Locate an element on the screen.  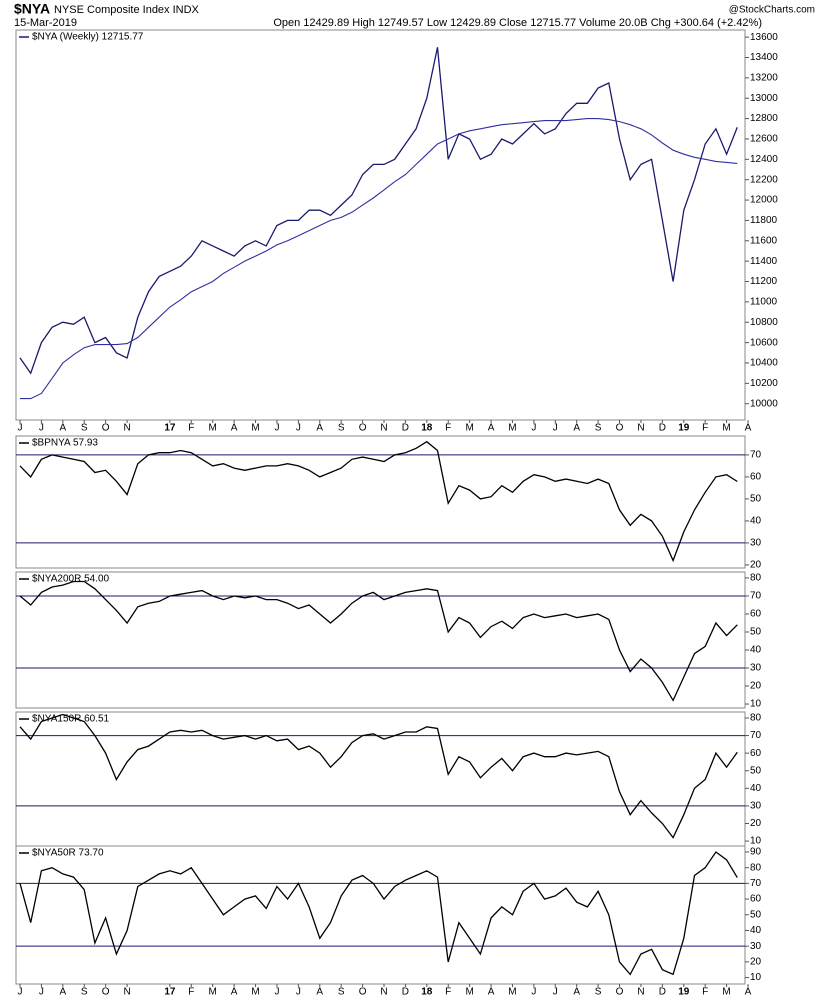
y-tick-label: 11600 is located at coordinates (764, 240).